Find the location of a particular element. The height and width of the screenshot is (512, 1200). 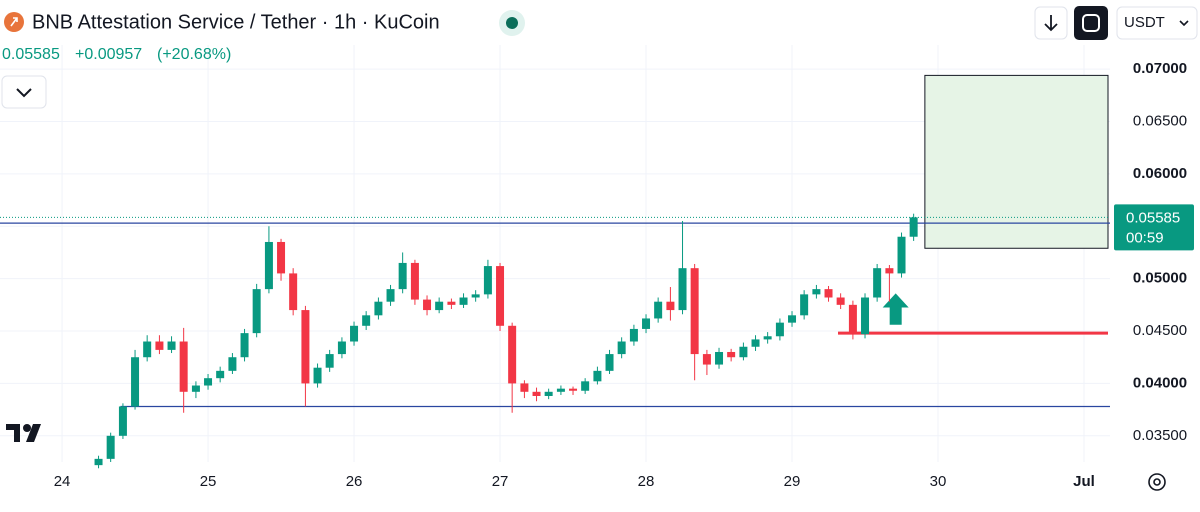

settings-icon is located at coordinates (1157, 482).